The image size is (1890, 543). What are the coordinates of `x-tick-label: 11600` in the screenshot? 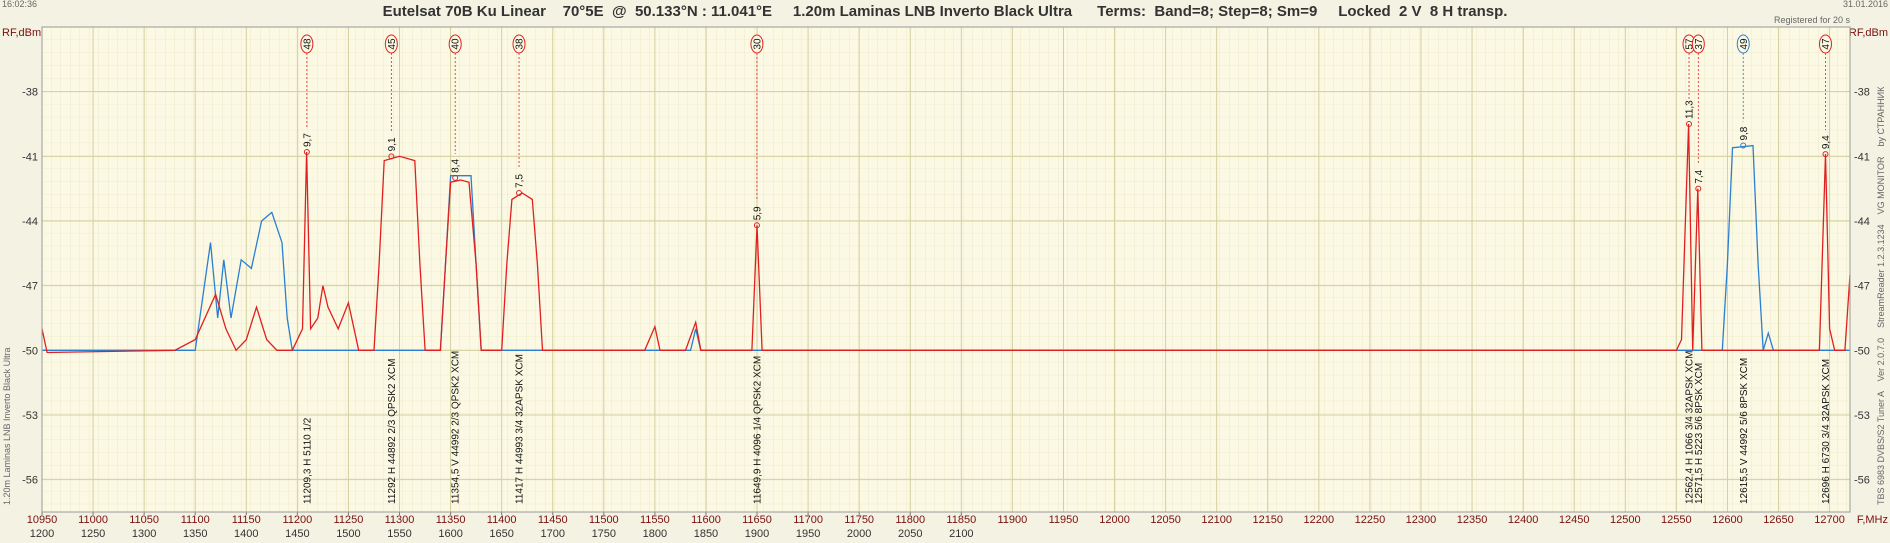 It's located at (706, 520).